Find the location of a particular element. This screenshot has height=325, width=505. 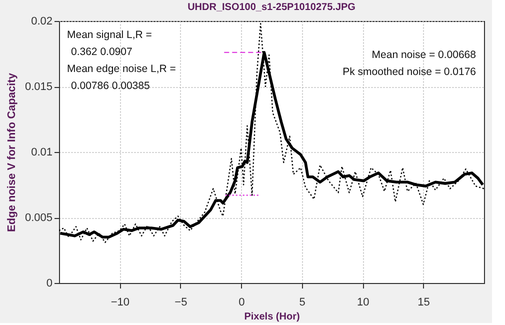

x-tick-label: −10 is located at coordinates (120, 302).